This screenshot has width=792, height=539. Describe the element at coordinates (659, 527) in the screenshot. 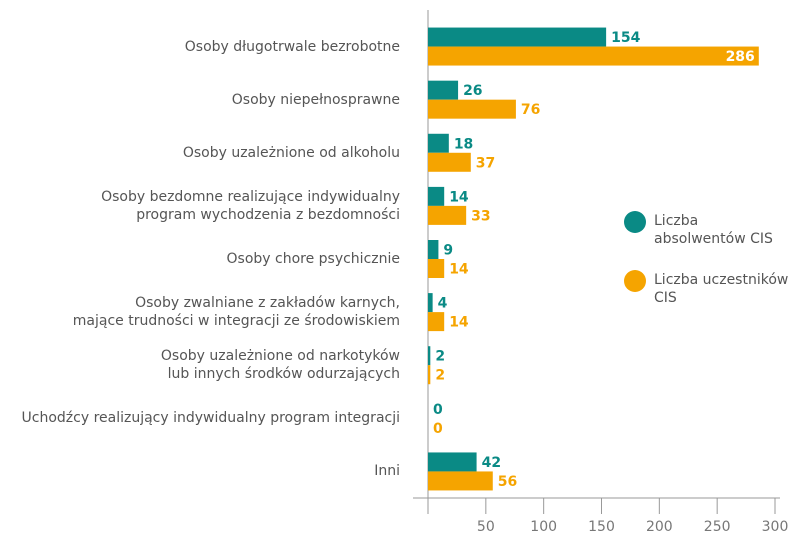

I see `x-tick-label: 200` at that location.